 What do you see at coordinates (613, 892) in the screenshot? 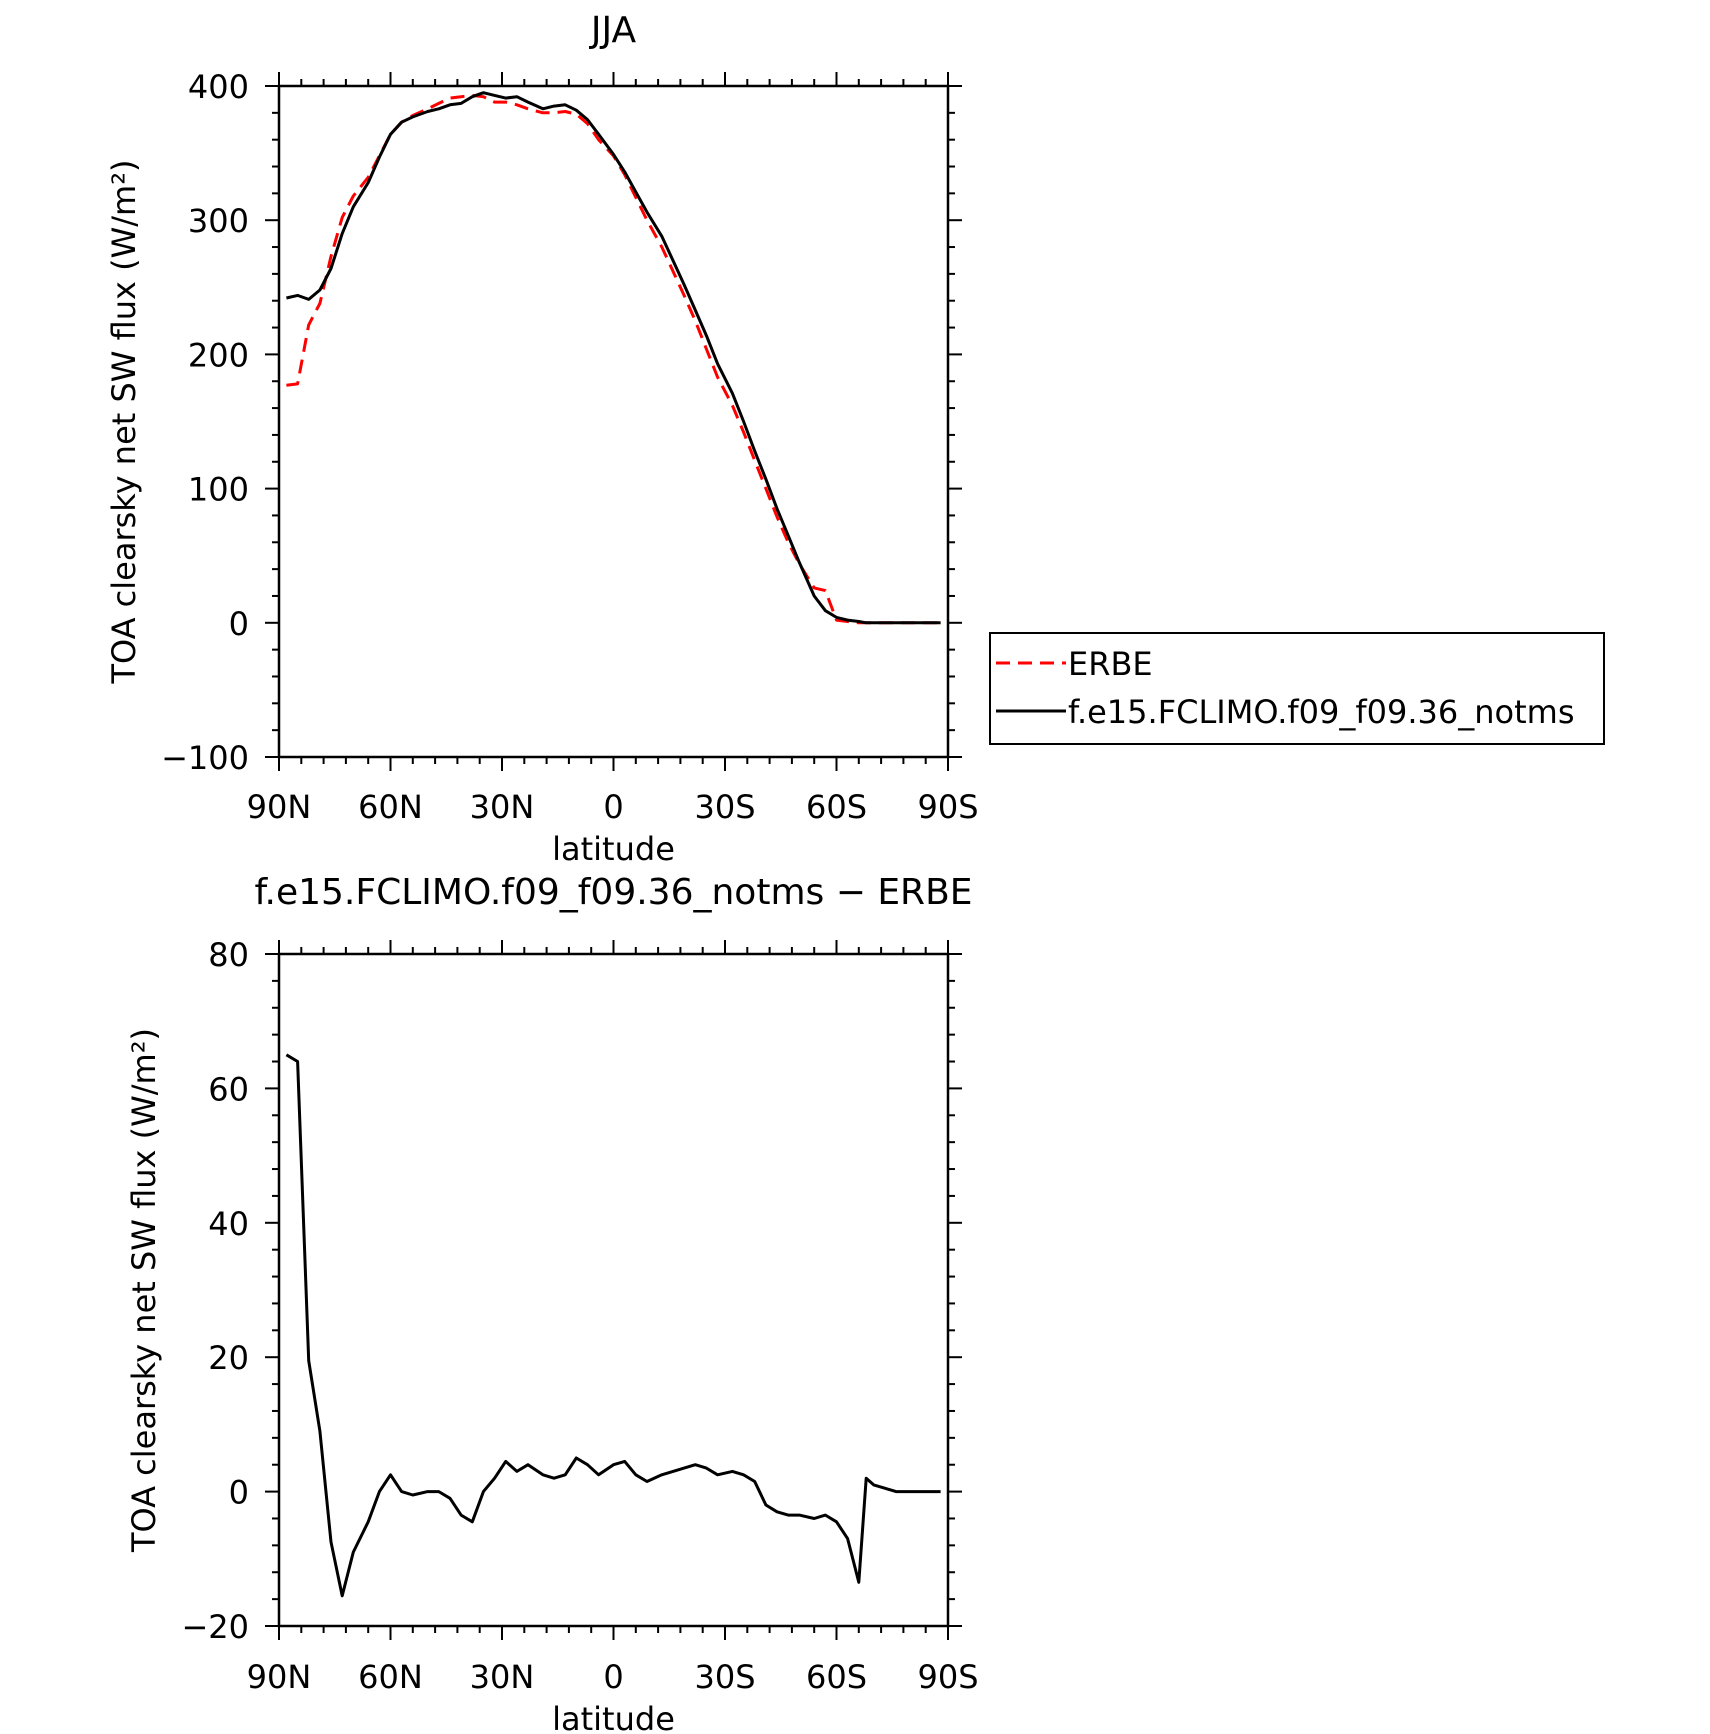
I see `chart-title: f.e15.FCLIMO.f09_f09.36_notms − ERBE` at bounding box center [613, 892].